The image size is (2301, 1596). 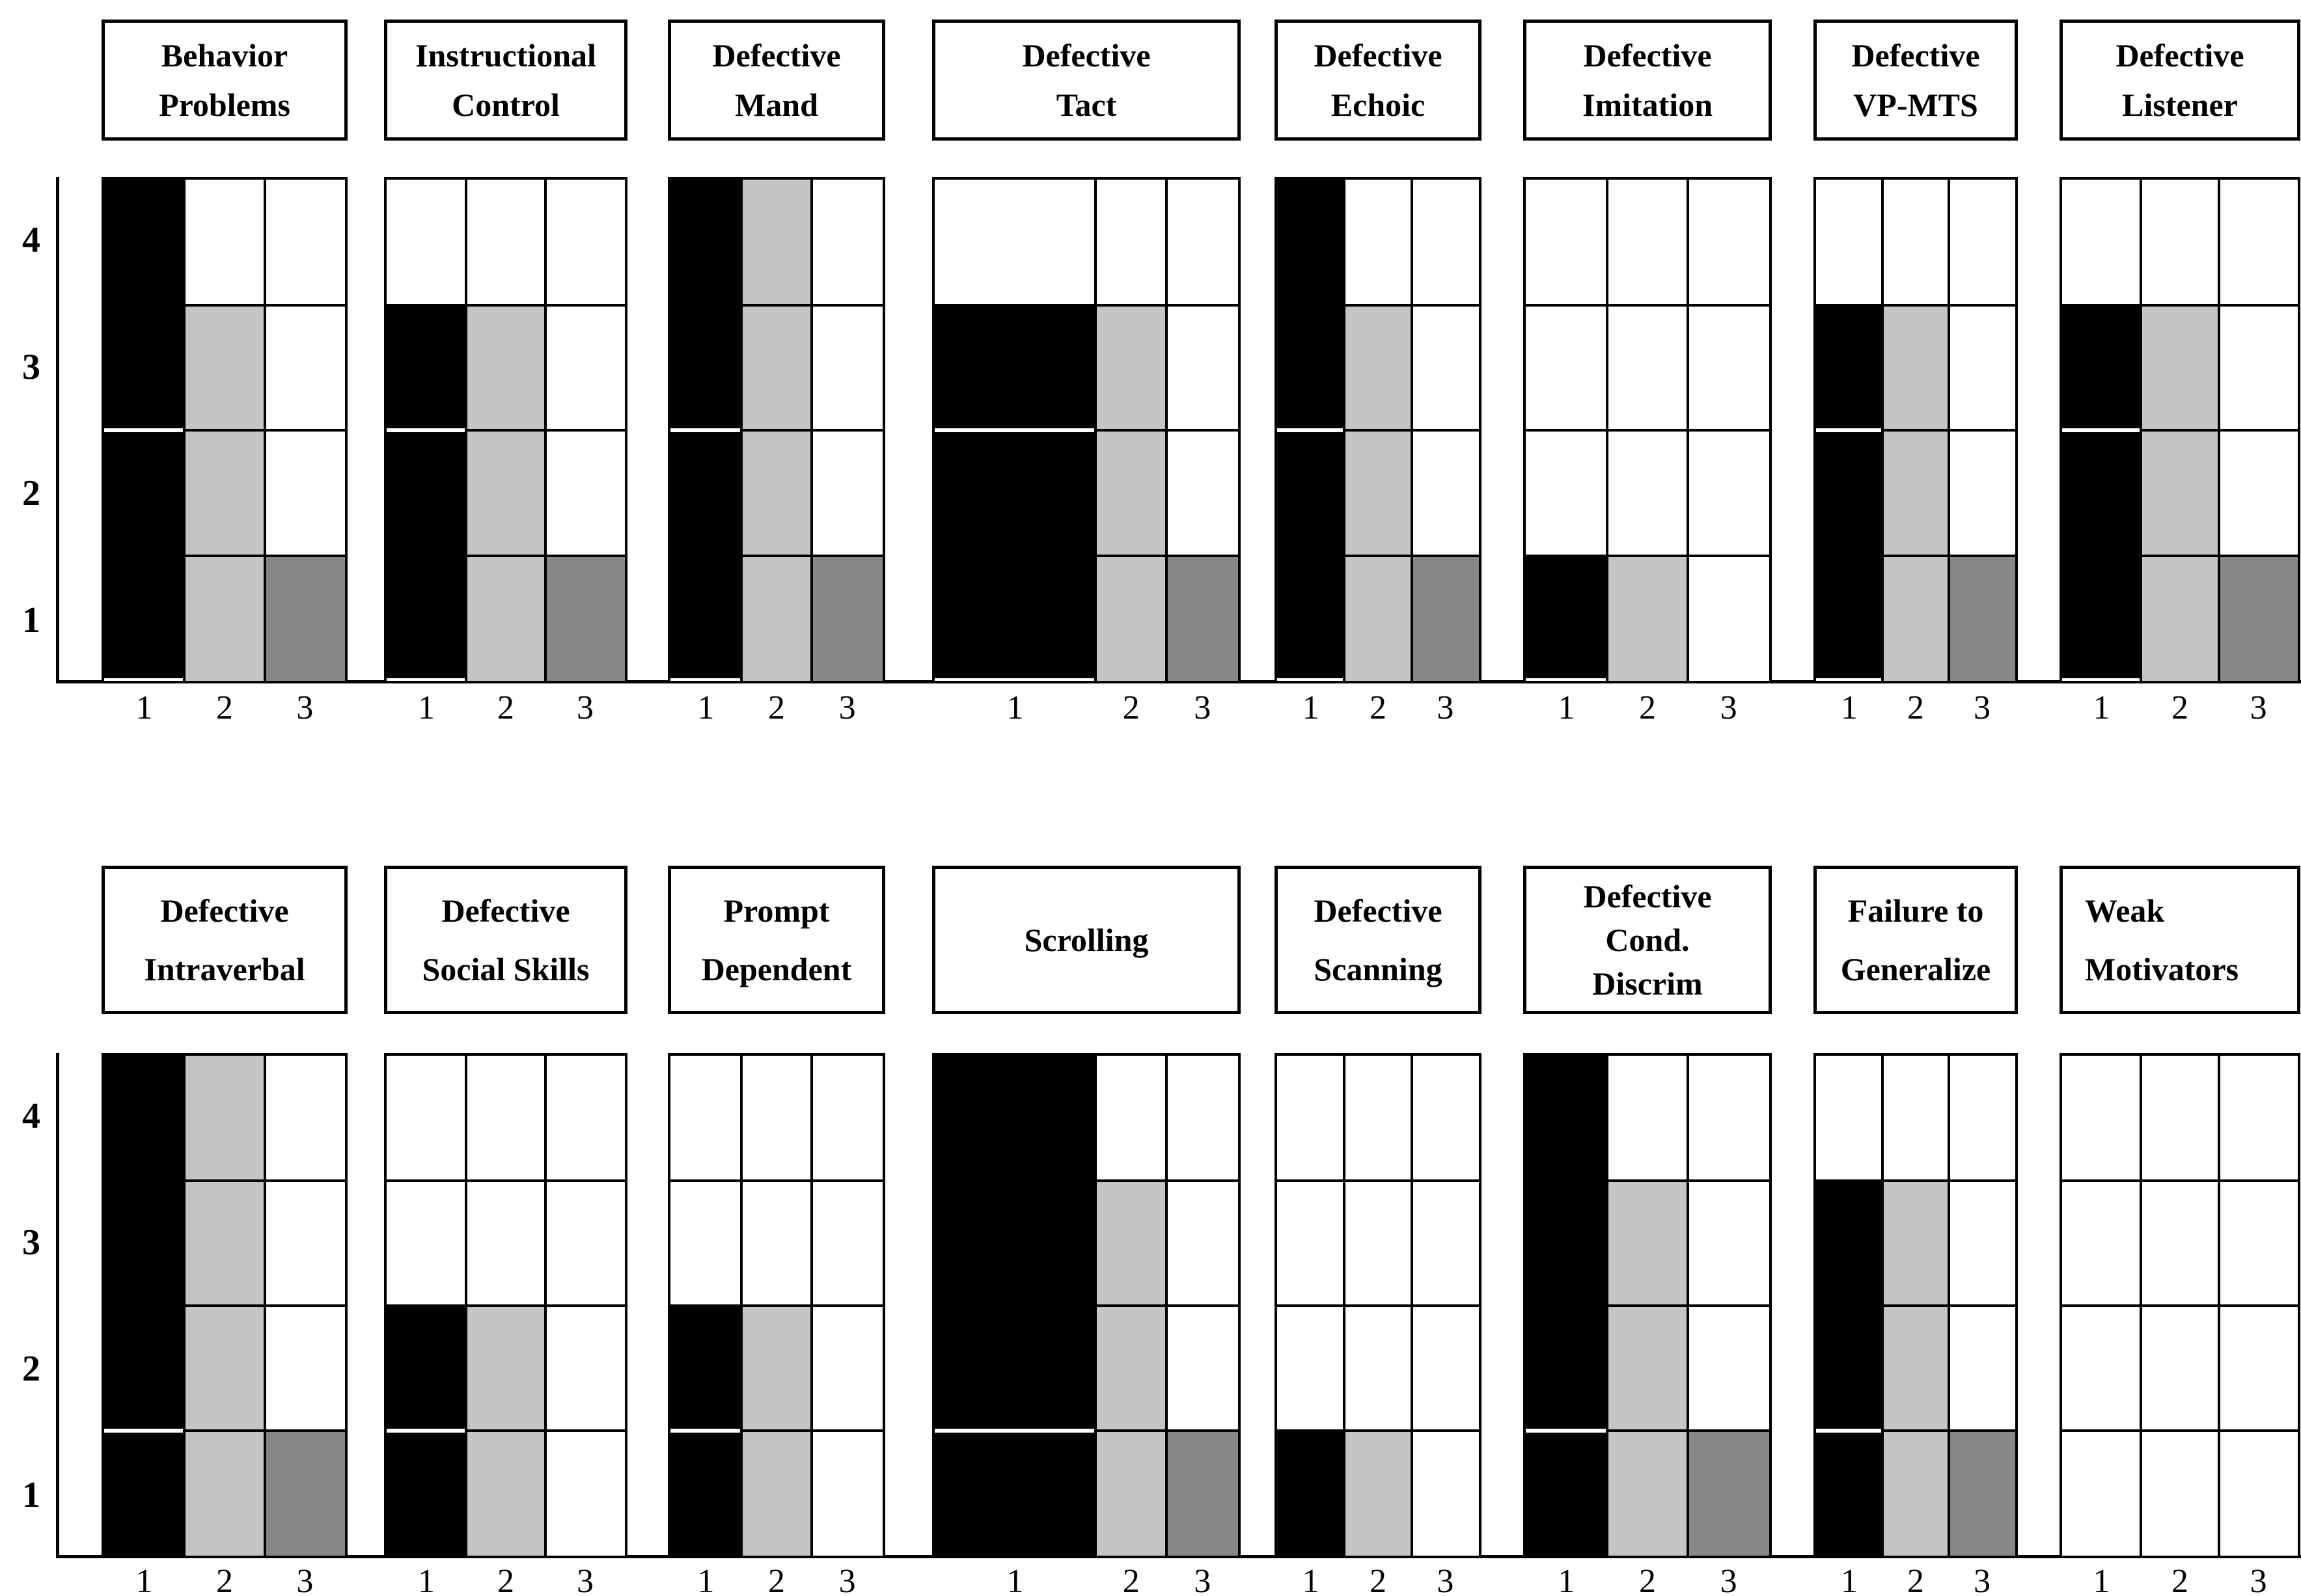 I want to click on panel-title-box: Defective Social Skills, so click(x=506, y=940).